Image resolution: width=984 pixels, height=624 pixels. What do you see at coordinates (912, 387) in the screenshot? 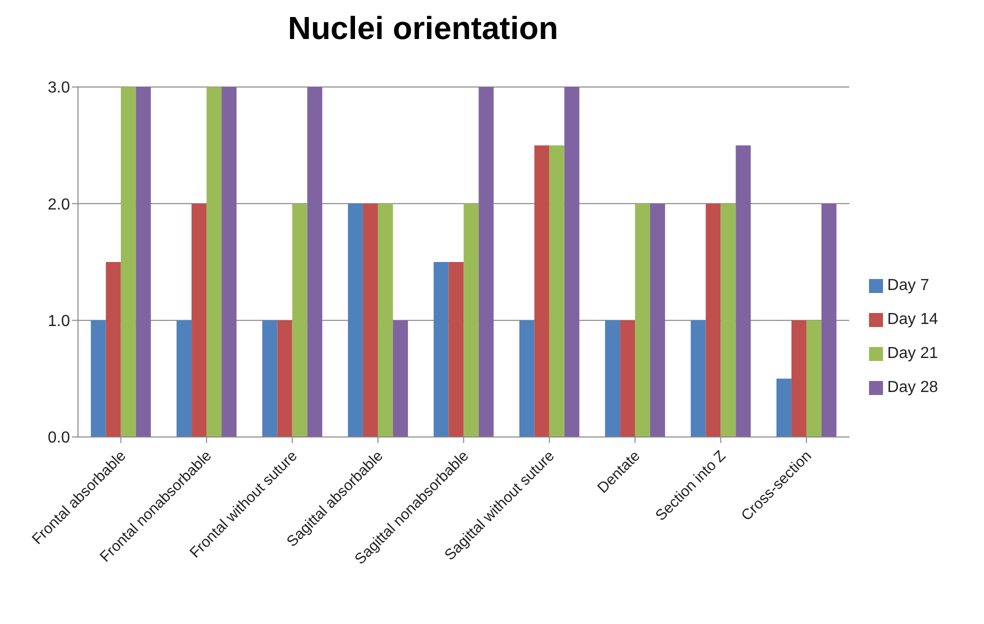
I see `legend-label: Day 28` at bounding box center [912, 387].